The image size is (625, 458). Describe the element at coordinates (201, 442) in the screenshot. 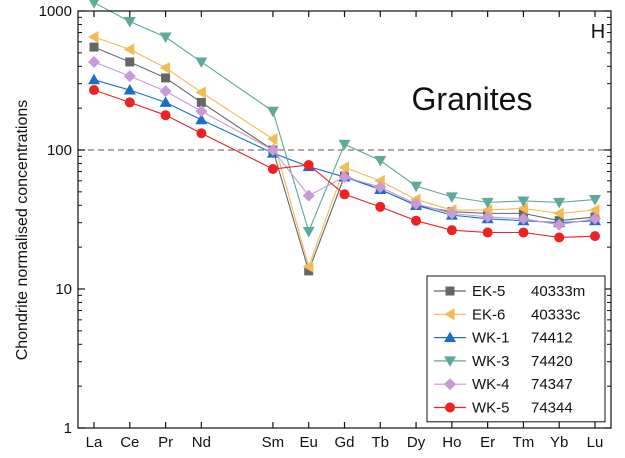

I see `x-tick-label-nd: Nd` at that location.